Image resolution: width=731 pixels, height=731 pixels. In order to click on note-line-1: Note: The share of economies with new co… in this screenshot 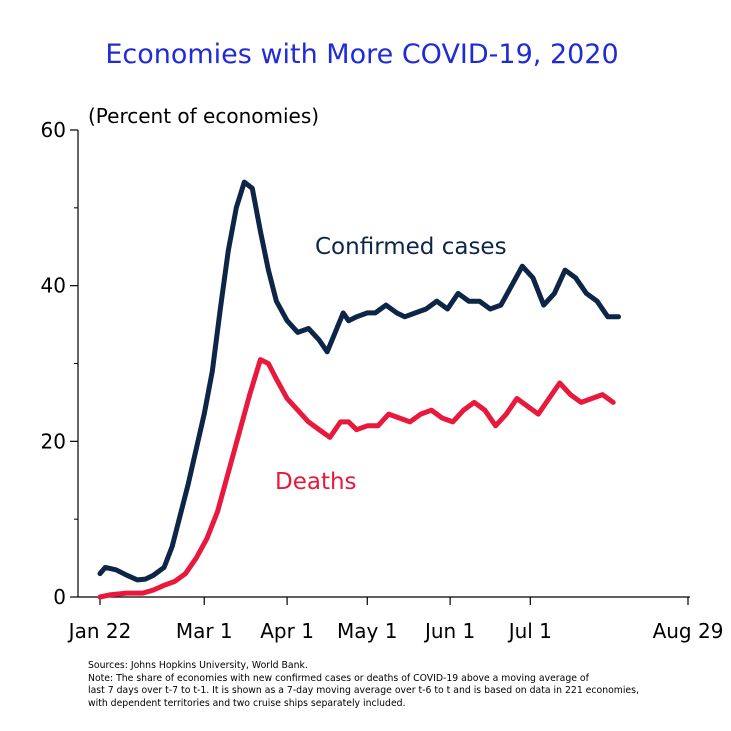, I will do `click(338, 678)`.